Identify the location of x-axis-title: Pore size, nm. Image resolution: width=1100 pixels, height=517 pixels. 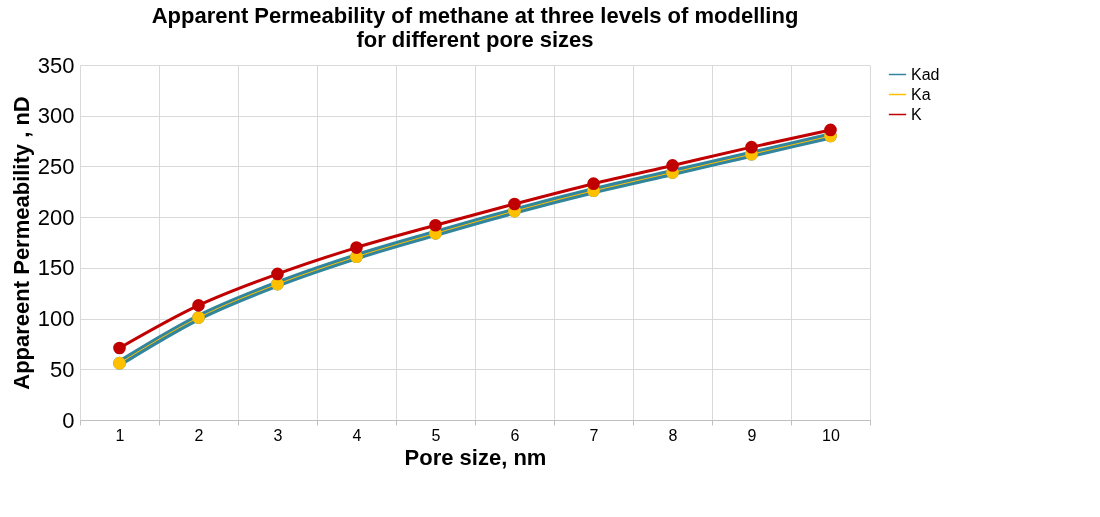
(475, 457).